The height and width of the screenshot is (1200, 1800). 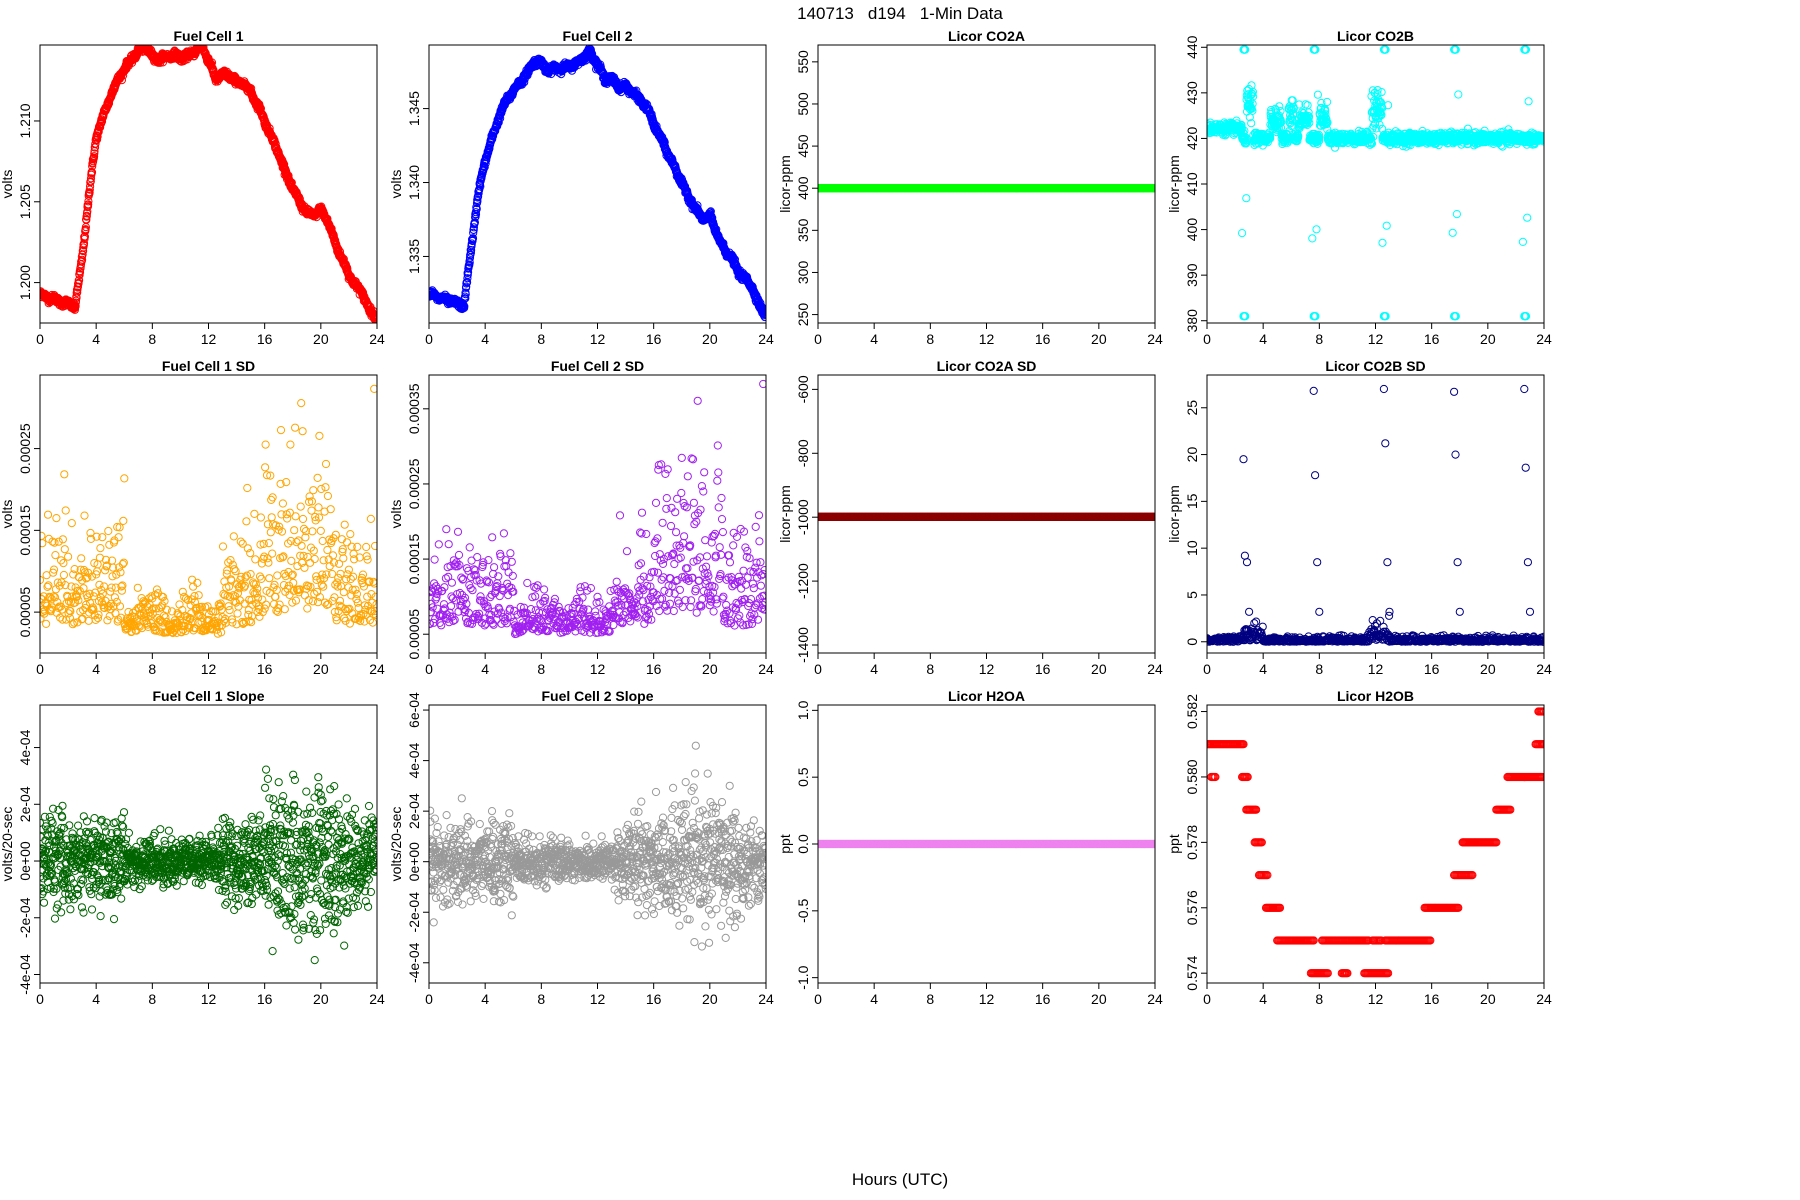 What do you see at coordinates (1375, 36) in the screenshot?
I see `panel-title: Licor CO2B` at bounding box center [1375, 36].